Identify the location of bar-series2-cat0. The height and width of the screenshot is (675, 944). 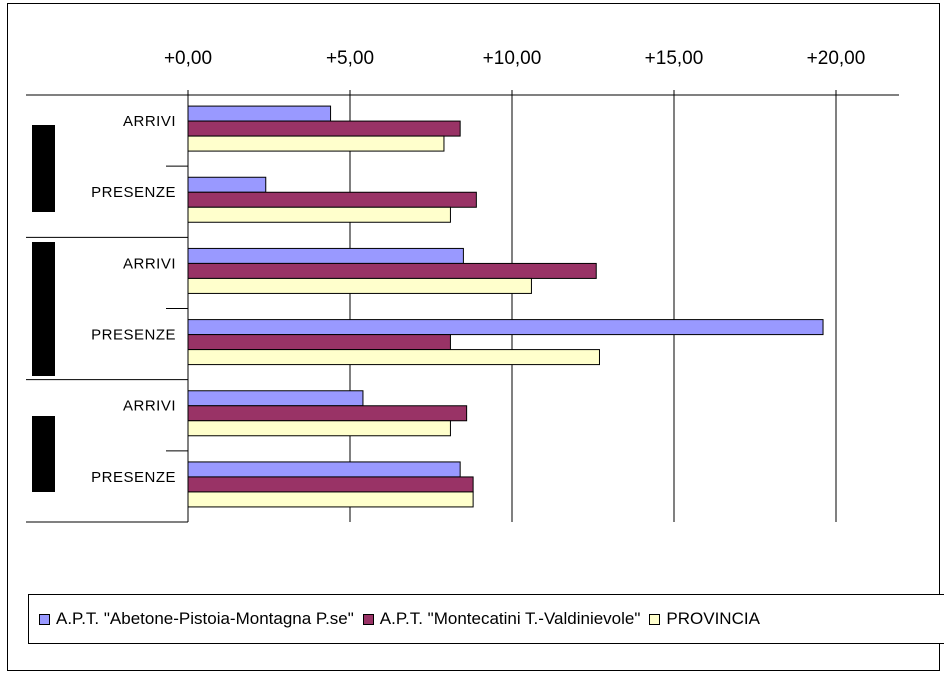
(324, 128).